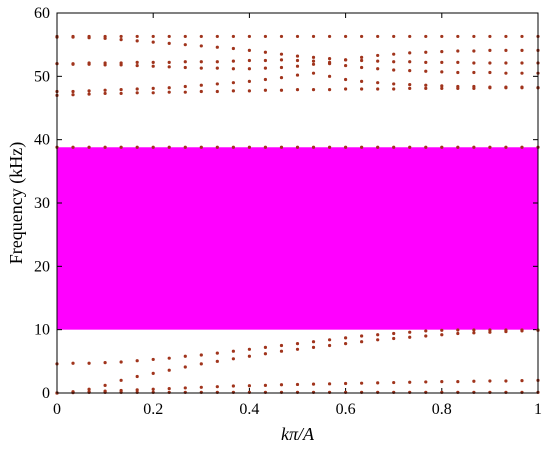  What do you see at coordinates (42, 140) in the screenshot?
I see `y-tick-label: 40` at bounding box center [42, 140].